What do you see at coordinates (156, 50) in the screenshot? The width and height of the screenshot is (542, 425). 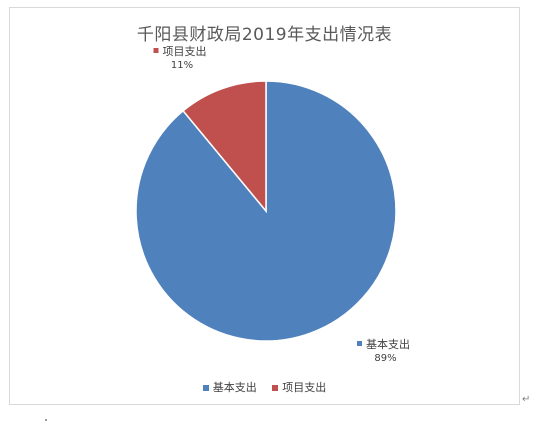 I see `data-label-marker-project` at bounding box center [156, 50].